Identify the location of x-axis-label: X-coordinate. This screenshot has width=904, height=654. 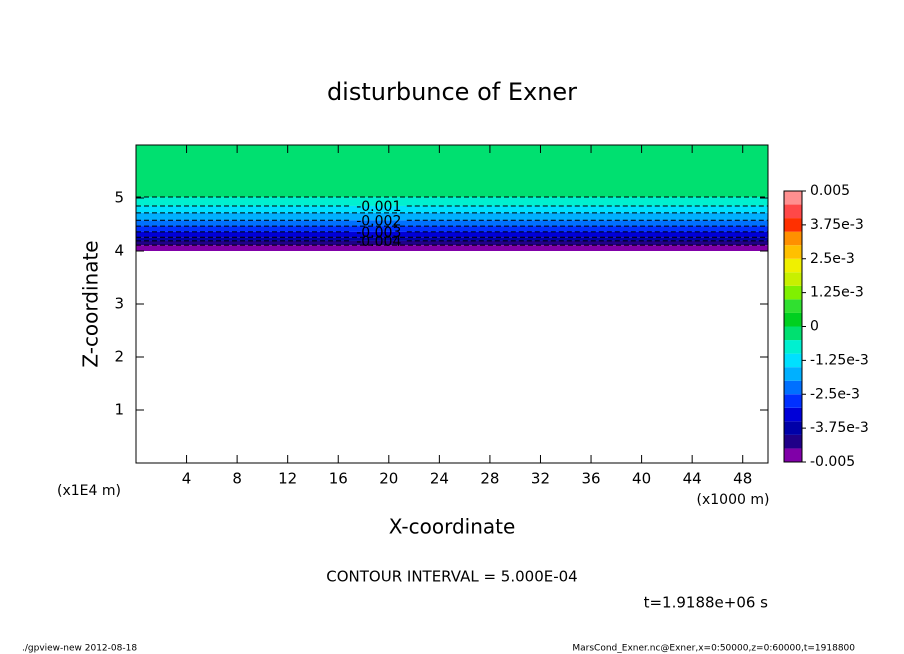
(452, 527).